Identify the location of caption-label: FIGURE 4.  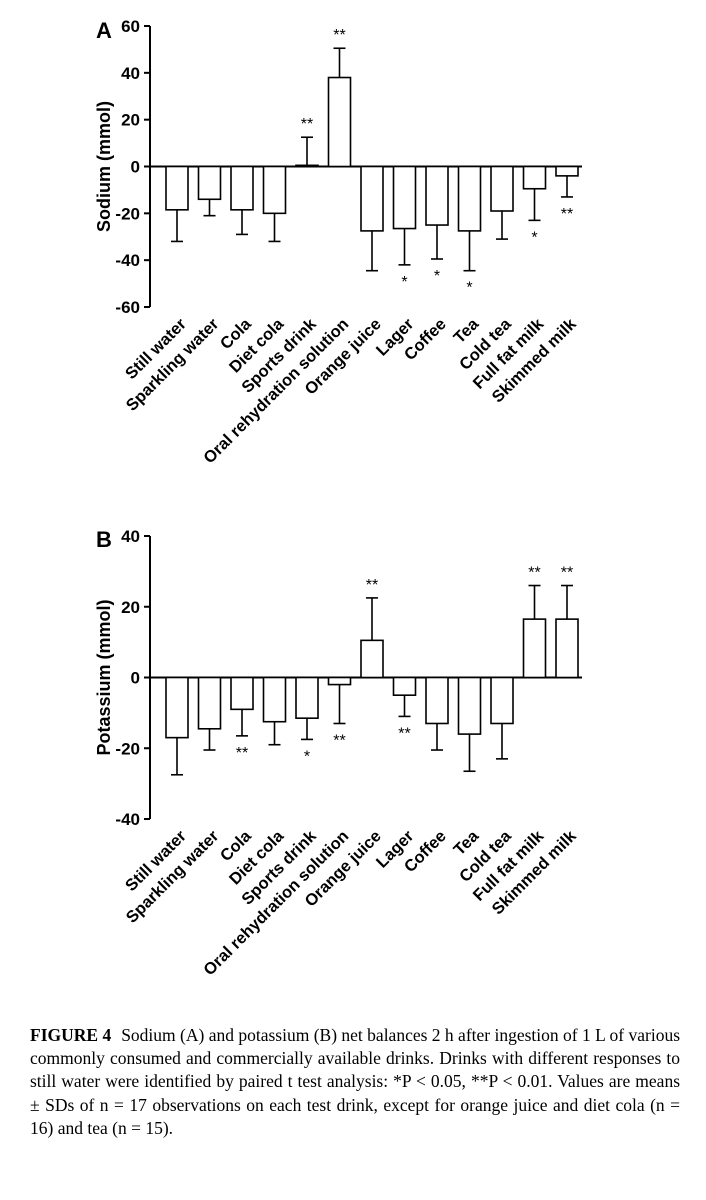
(71, 1035).